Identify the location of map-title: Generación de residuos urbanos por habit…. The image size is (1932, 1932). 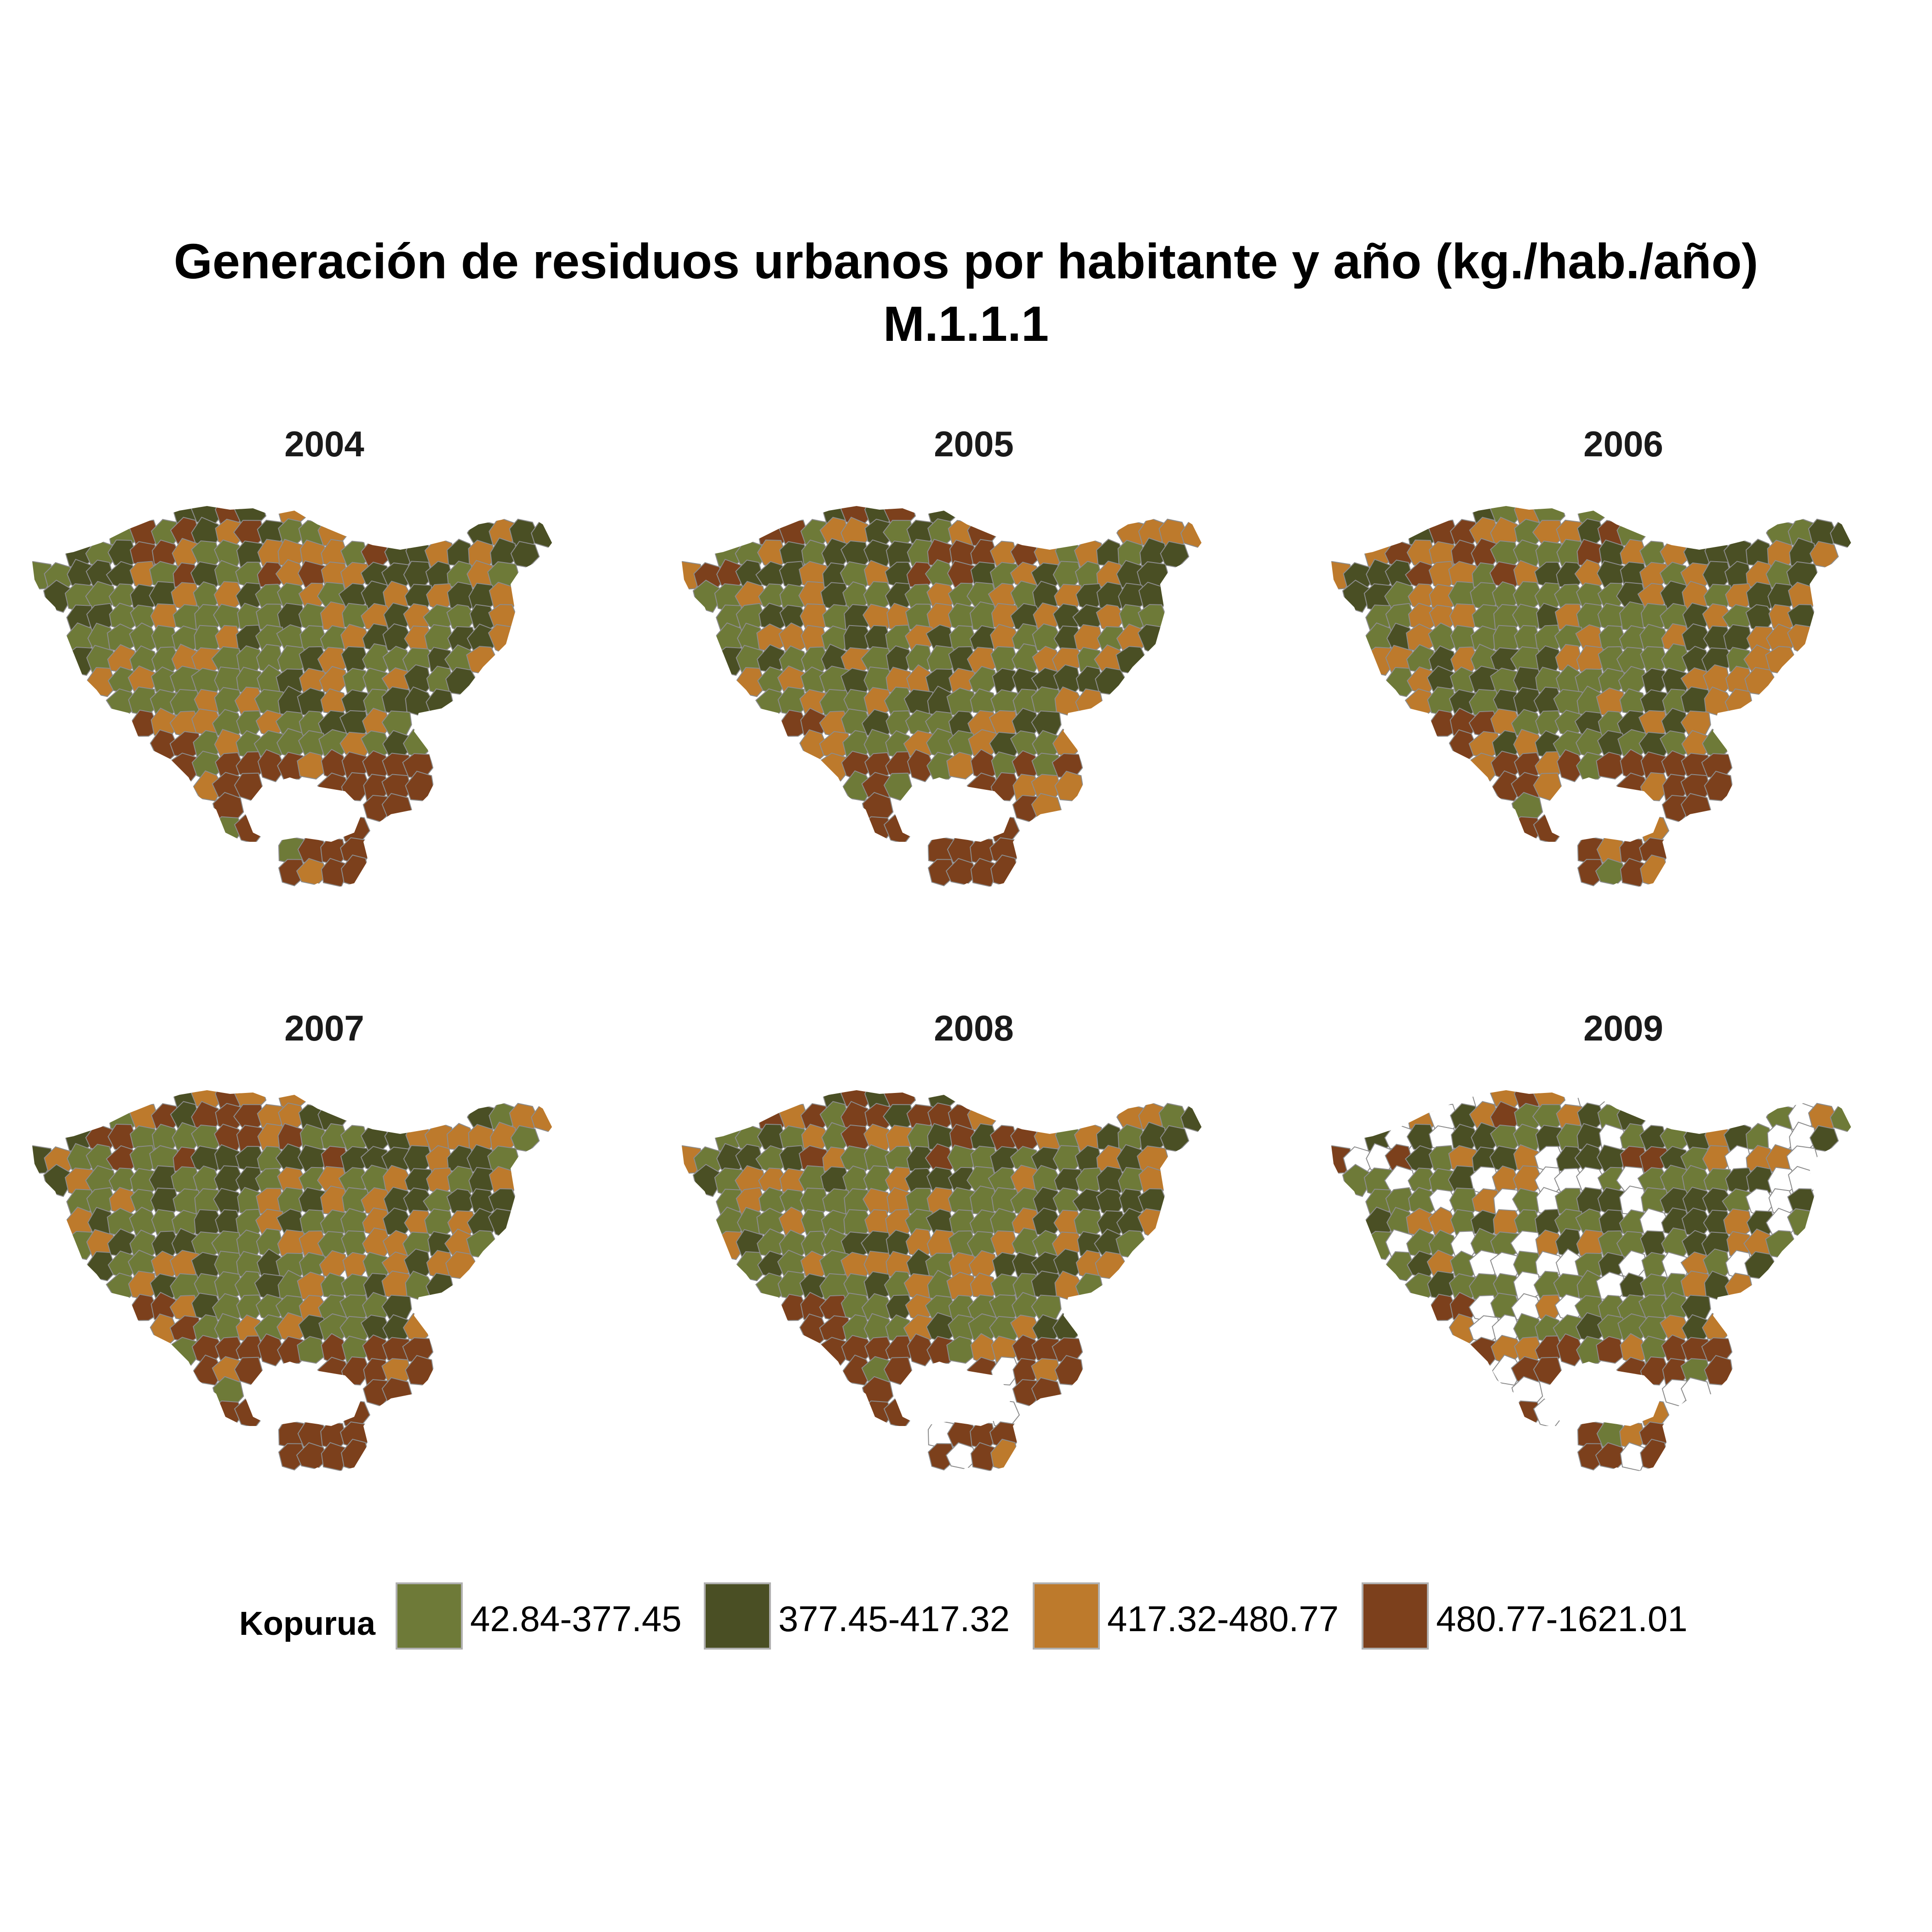
(966, 292).